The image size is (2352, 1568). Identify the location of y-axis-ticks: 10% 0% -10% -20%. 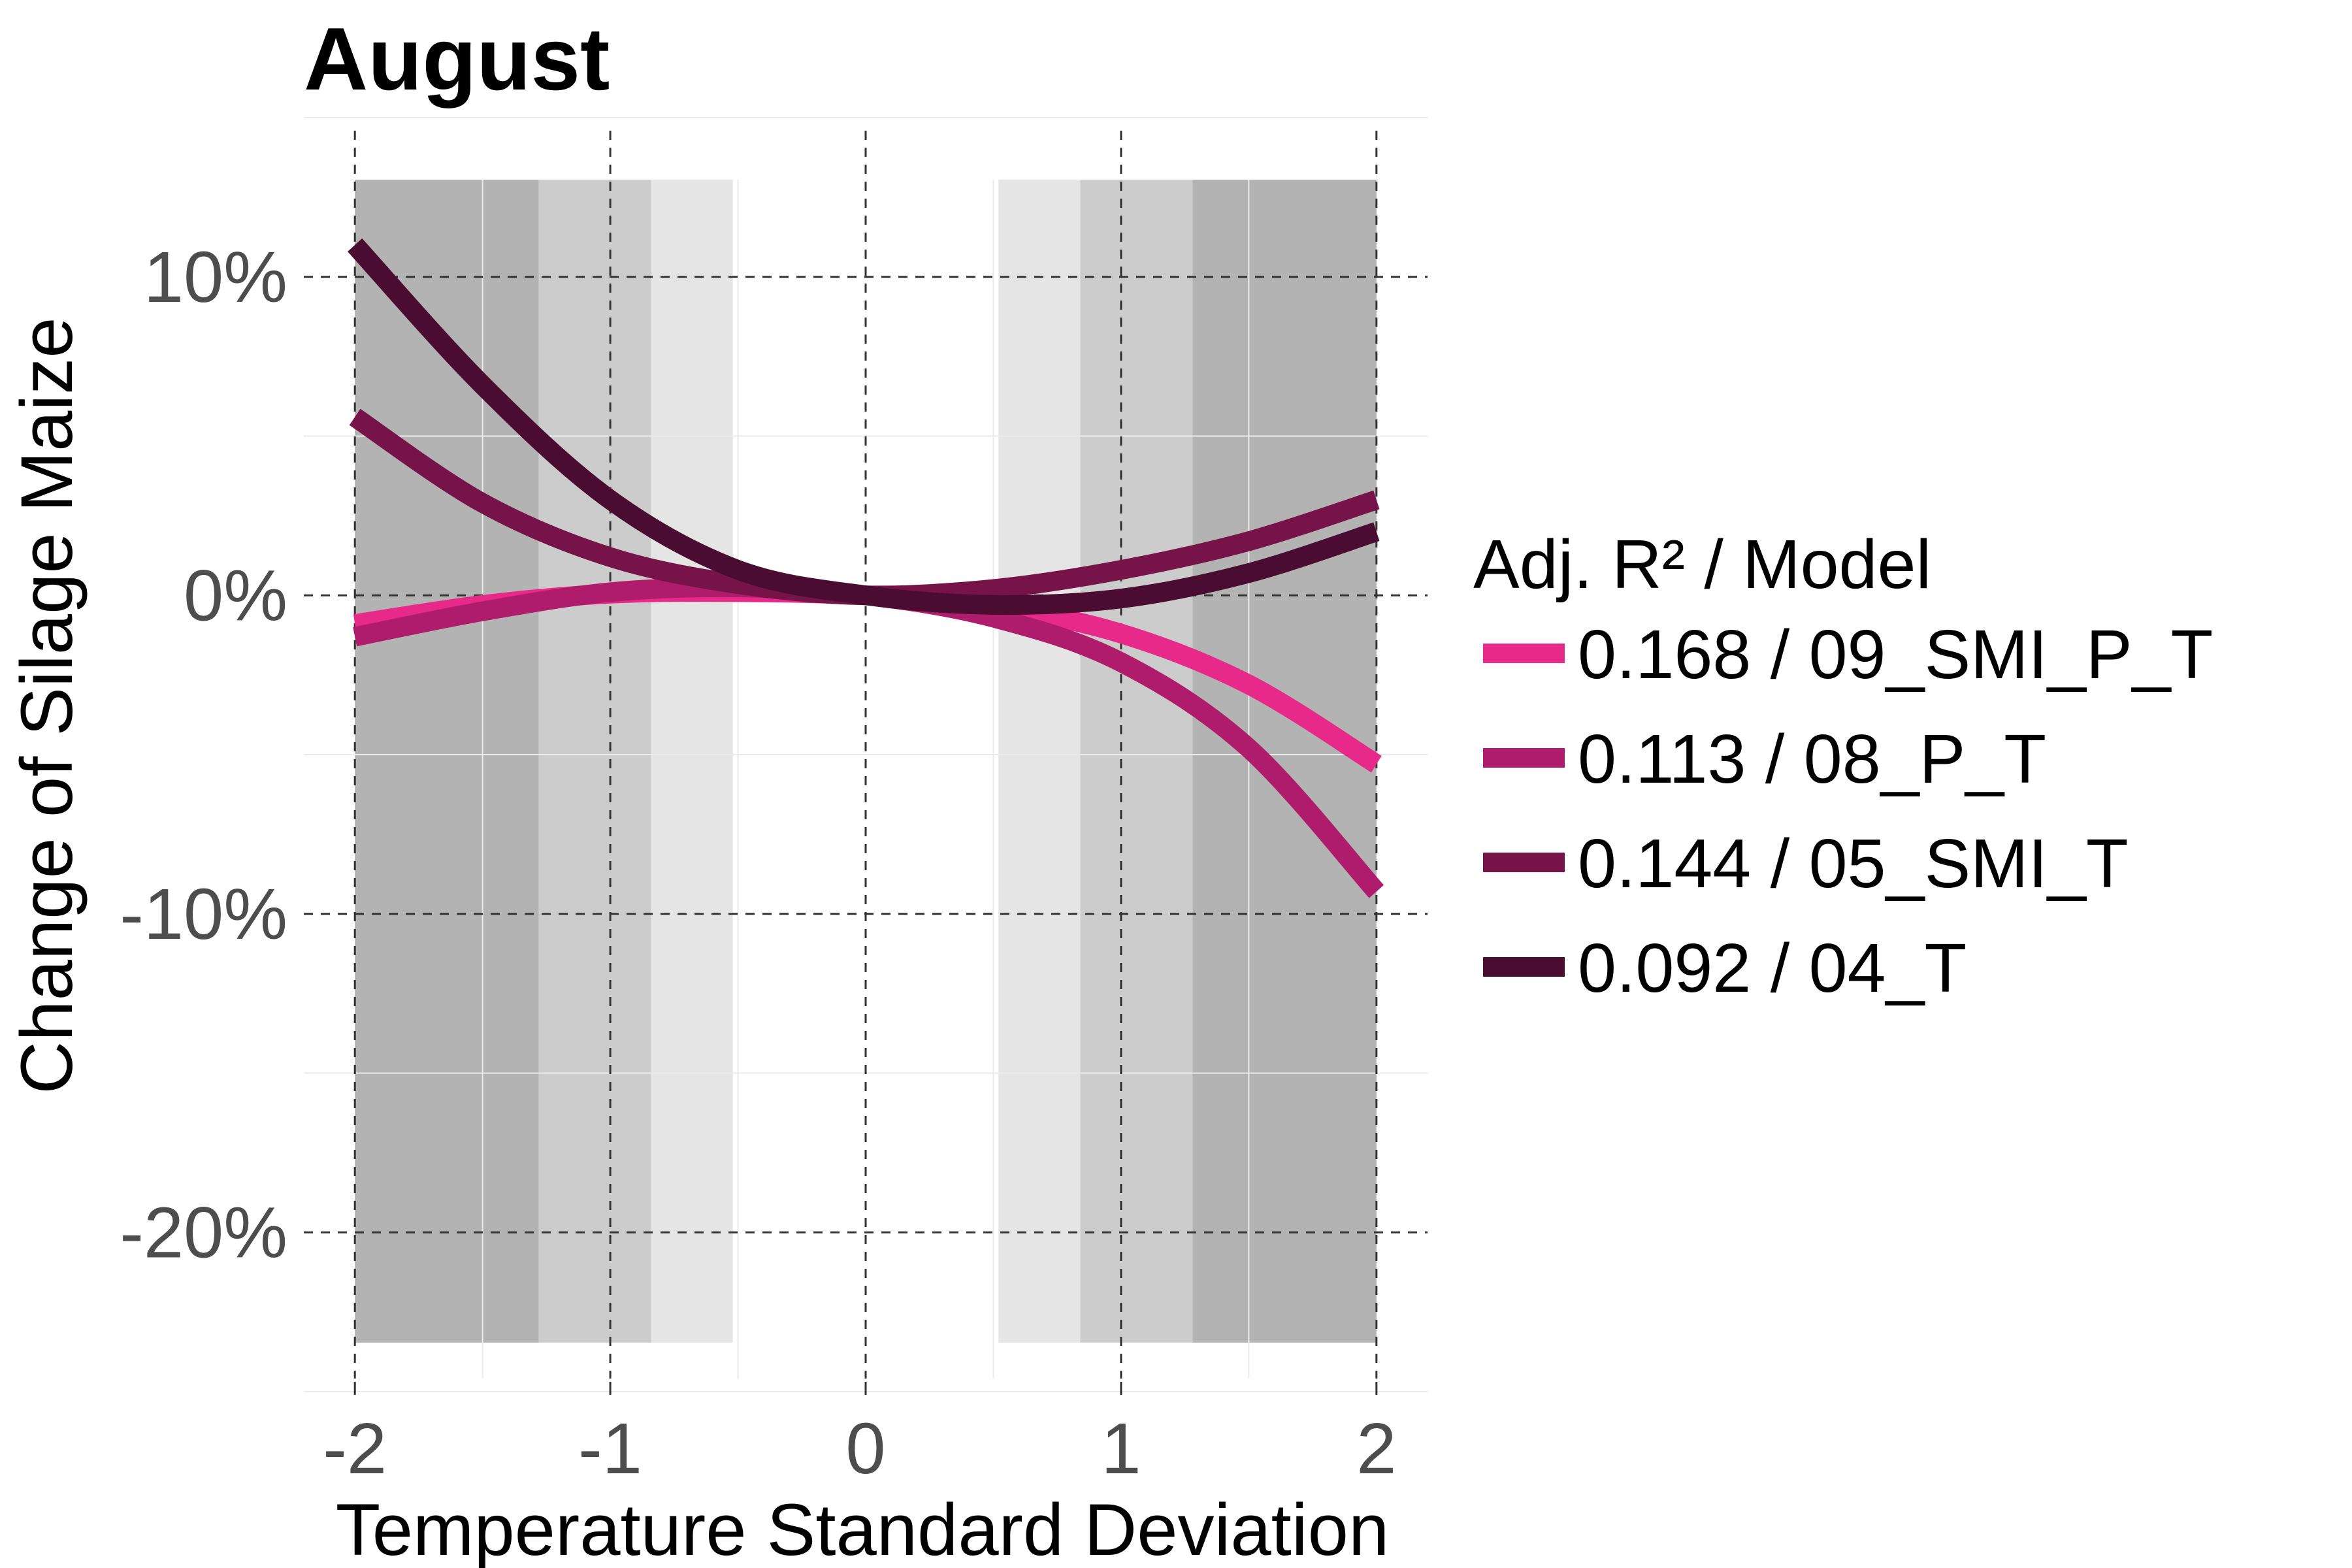
(203, 755).